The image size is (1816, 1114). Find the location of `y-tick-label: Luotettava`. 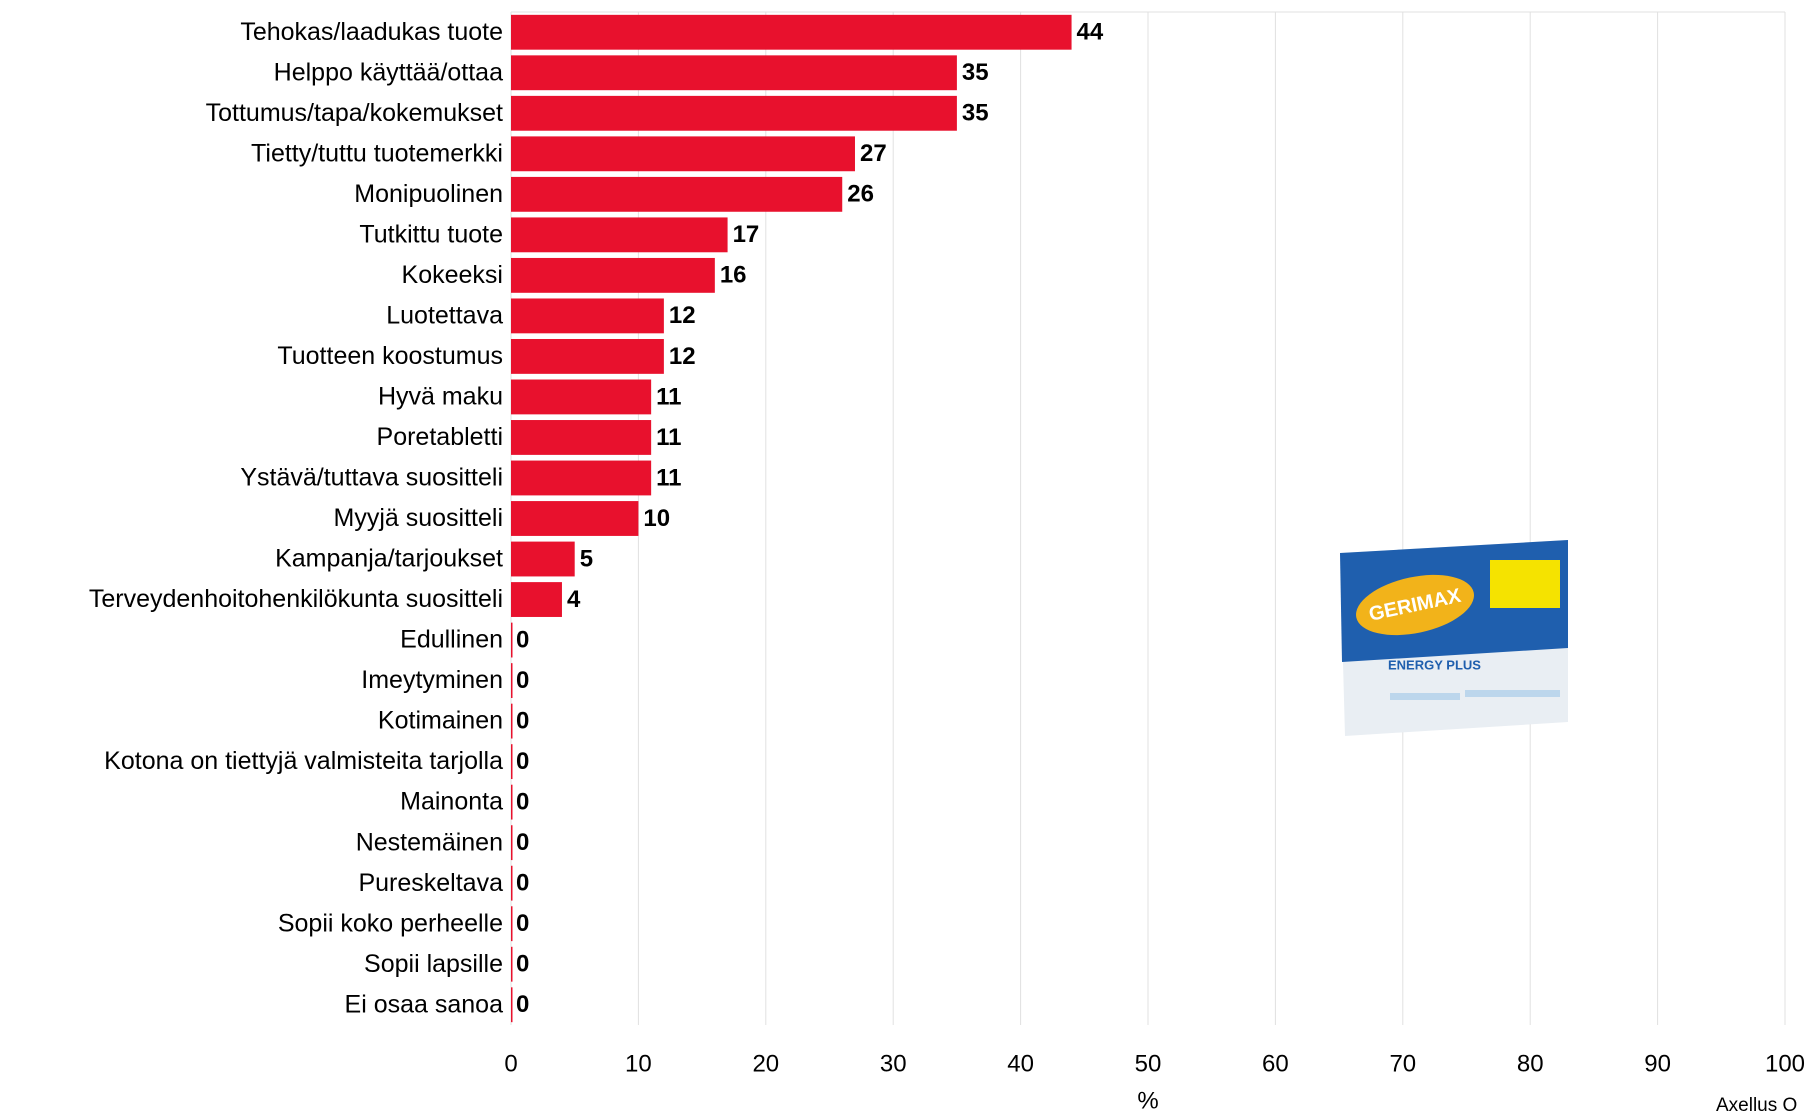

y-tick-label: Luotettava is located at coordinates (444, 316).